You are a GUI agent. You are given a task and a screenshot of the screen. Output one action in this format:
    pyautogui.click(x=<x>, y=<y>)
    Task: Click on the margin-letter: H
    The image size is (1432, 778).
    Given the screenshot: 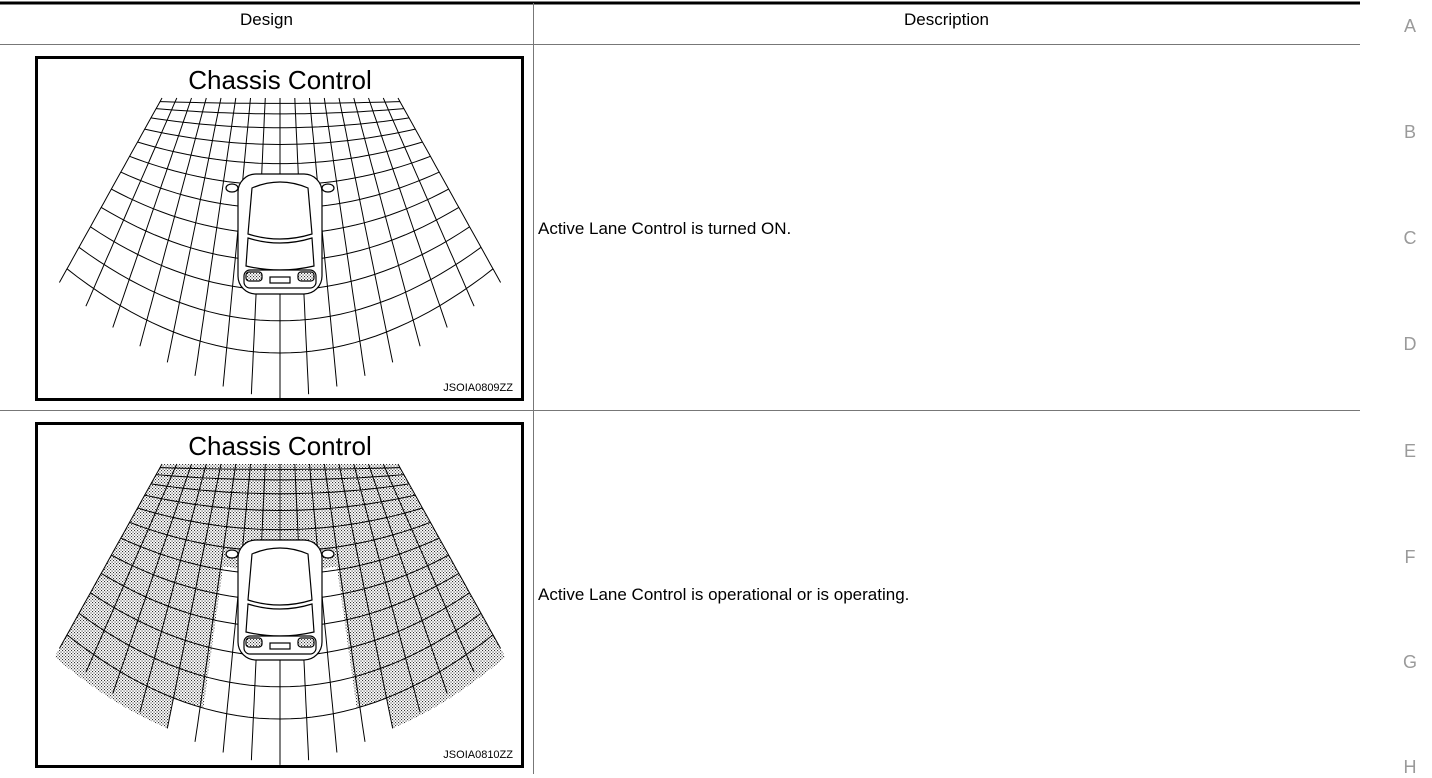 What is the action you would take?
    pyautogui.click(x=1410, y=767)
    